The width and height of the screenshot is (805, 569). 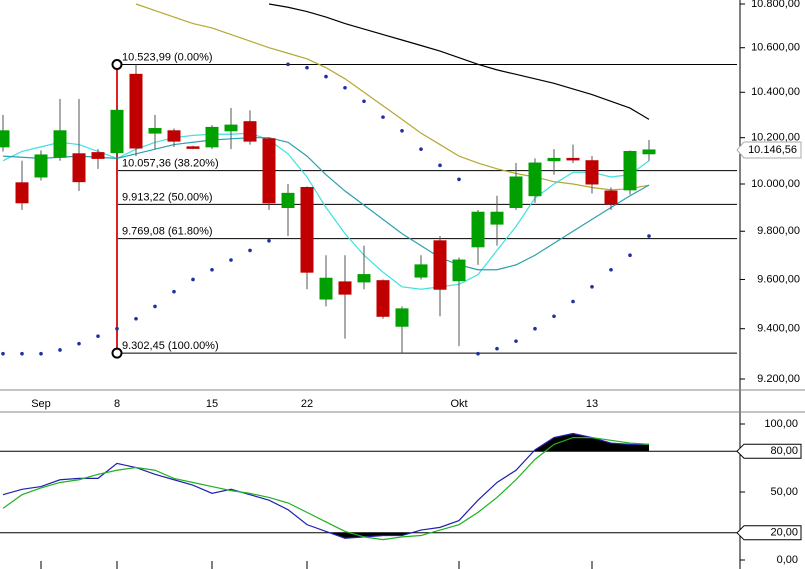 I want to click on moving-average, so click(x=459, y=61).